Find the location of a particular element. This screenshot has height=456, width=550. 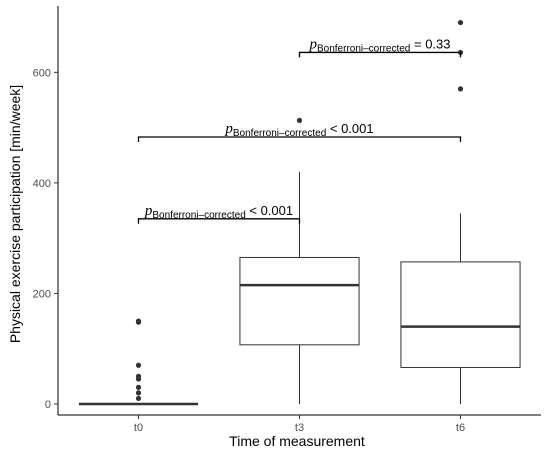

p-relation: = 0.33 is located at coordinates (430, 43).